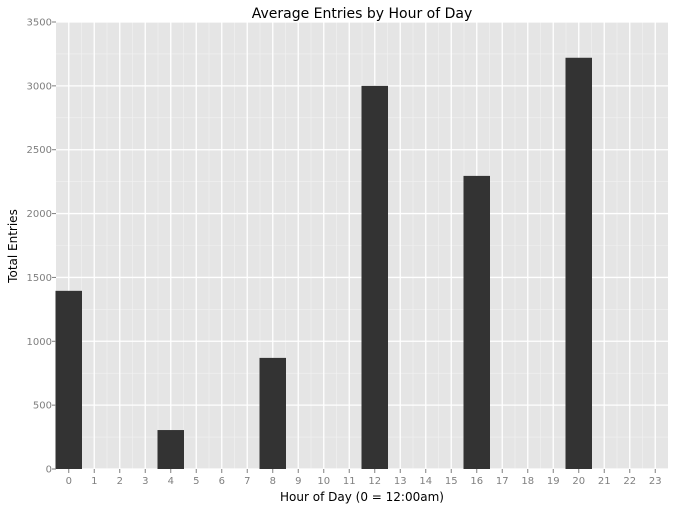 The width and height of the screenshot is (676, 510). What do you see at coordinates (196, 481) in the screenshot?
I see `x-tick-label: 5` at bounding box center [196, 481].